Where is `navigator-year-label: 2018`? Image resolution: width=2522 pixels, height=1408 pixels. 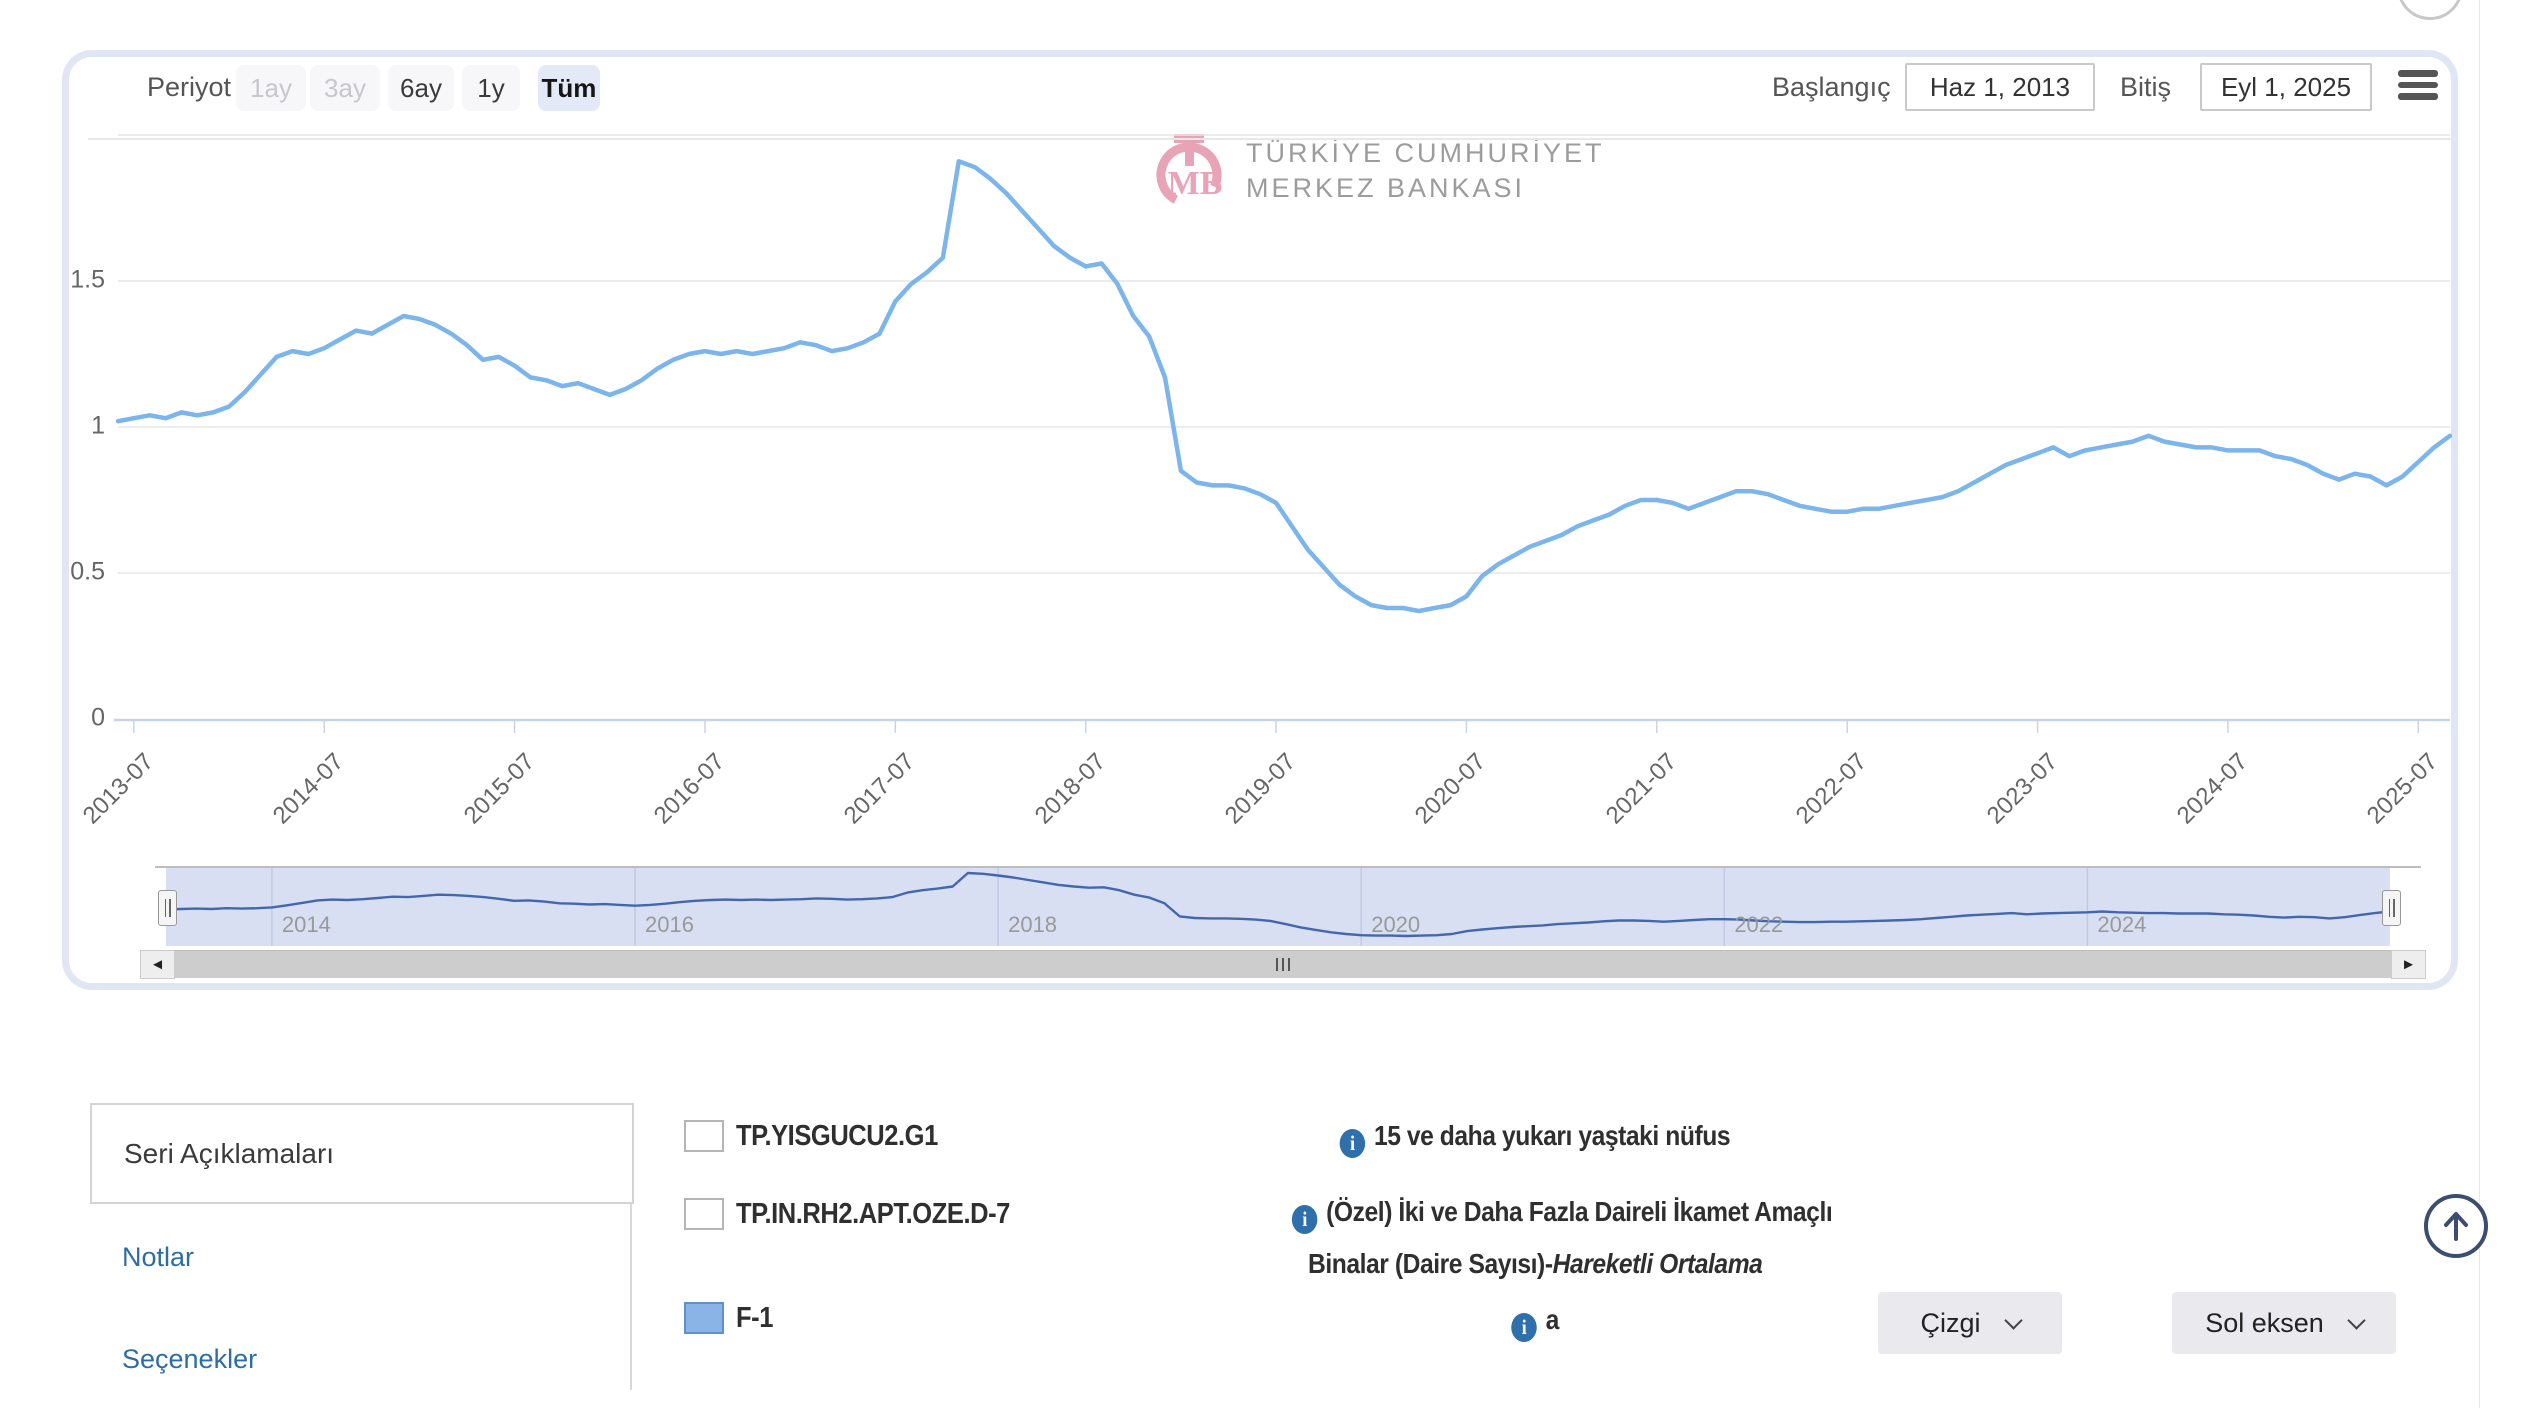 navigator-year-label: 2018 is located at coordinates (1033, 924).